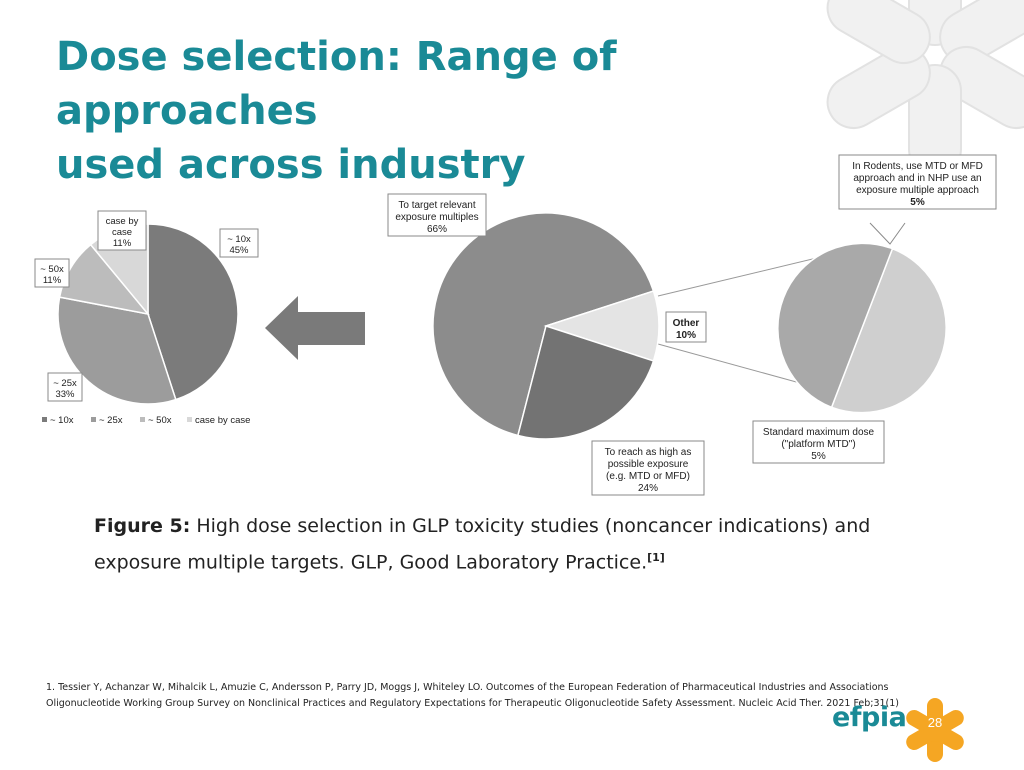 The image size is (1024, 770). What do you see at coordinates (917, 166) in the screenshot?
I see `callout-rodents-nhp-line-0: In Rodents, use MTD or MFD` at bounding box center [917, 166].